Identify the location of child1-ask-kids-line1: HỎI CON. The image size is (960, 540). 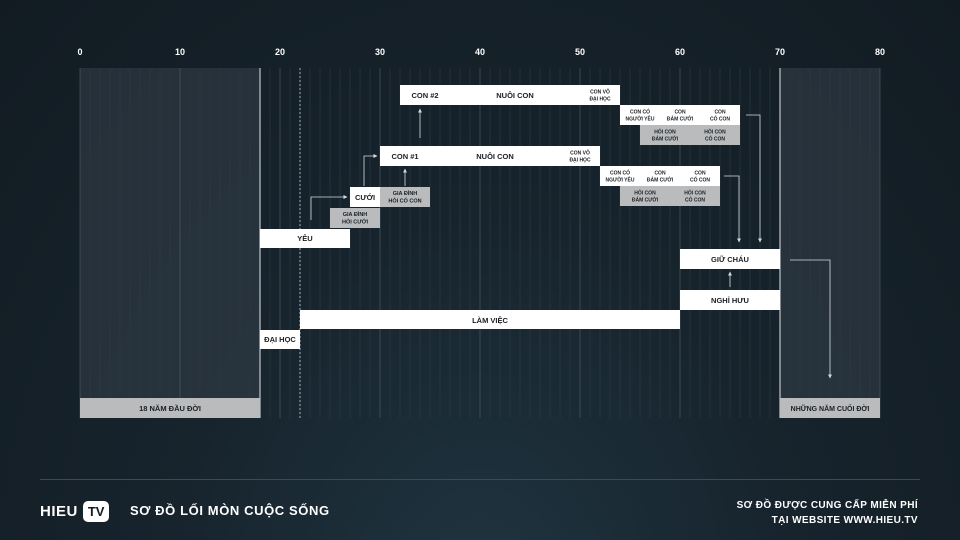
(695, 193).